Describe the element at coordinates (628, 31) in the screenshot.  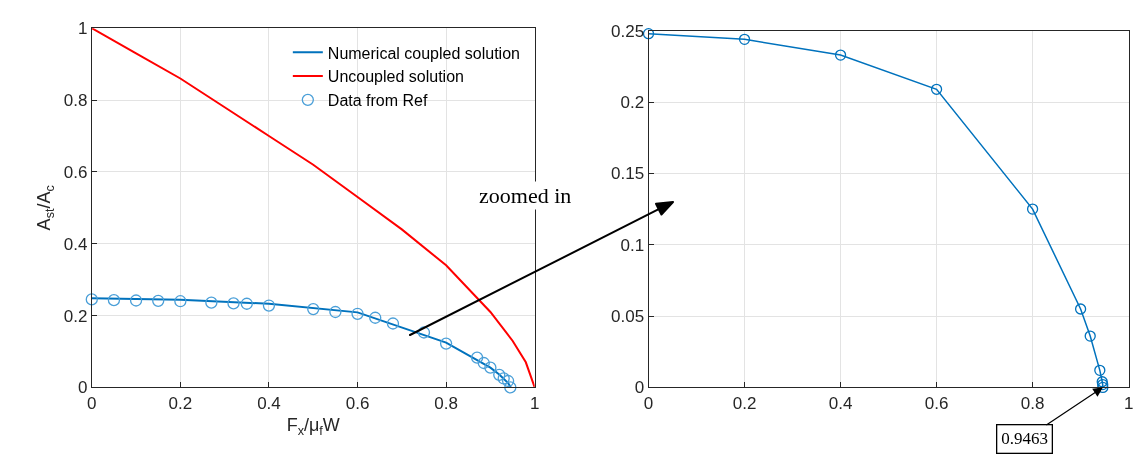
I see `y-tick-label: 0.25` at that location.